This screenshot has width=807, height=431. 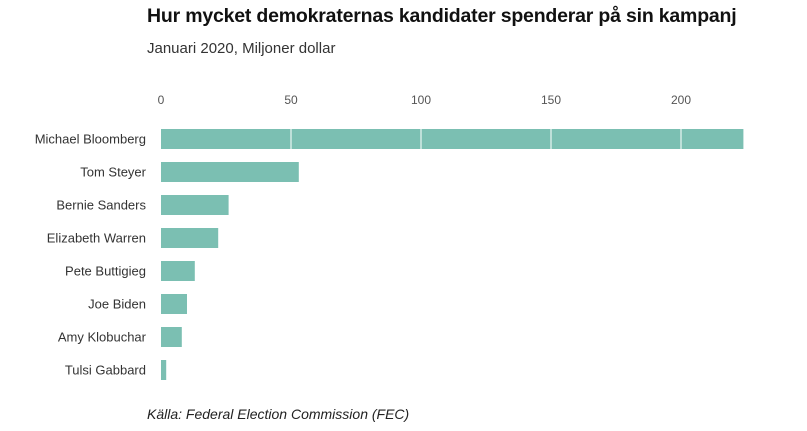 I want to click on category-label-joe-biden: Joe Biden, so click(x=117, y=304).